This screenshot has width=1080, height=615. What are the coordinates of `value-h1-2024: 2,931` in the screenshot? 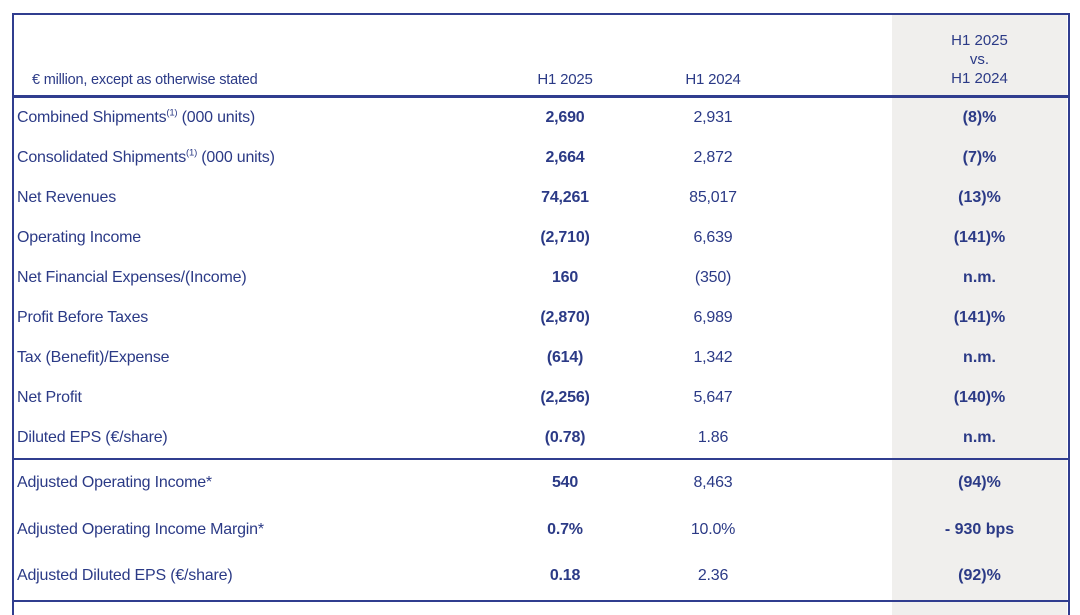 It's located at (713, 117).